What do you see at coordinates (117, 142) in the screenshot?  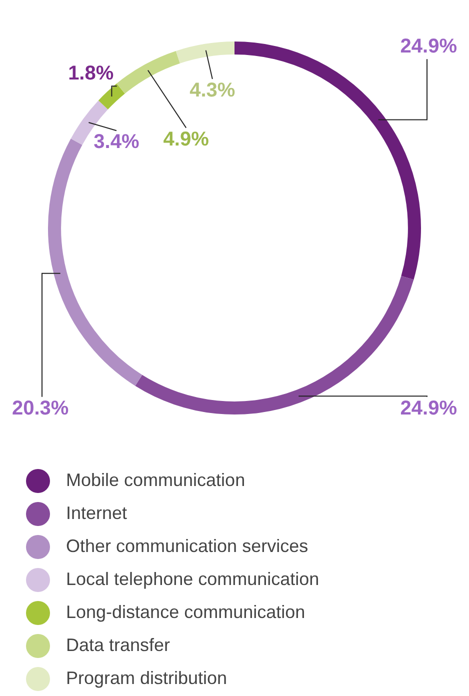 I see `data-label: 3.4%` at bounding box center [117, 142].